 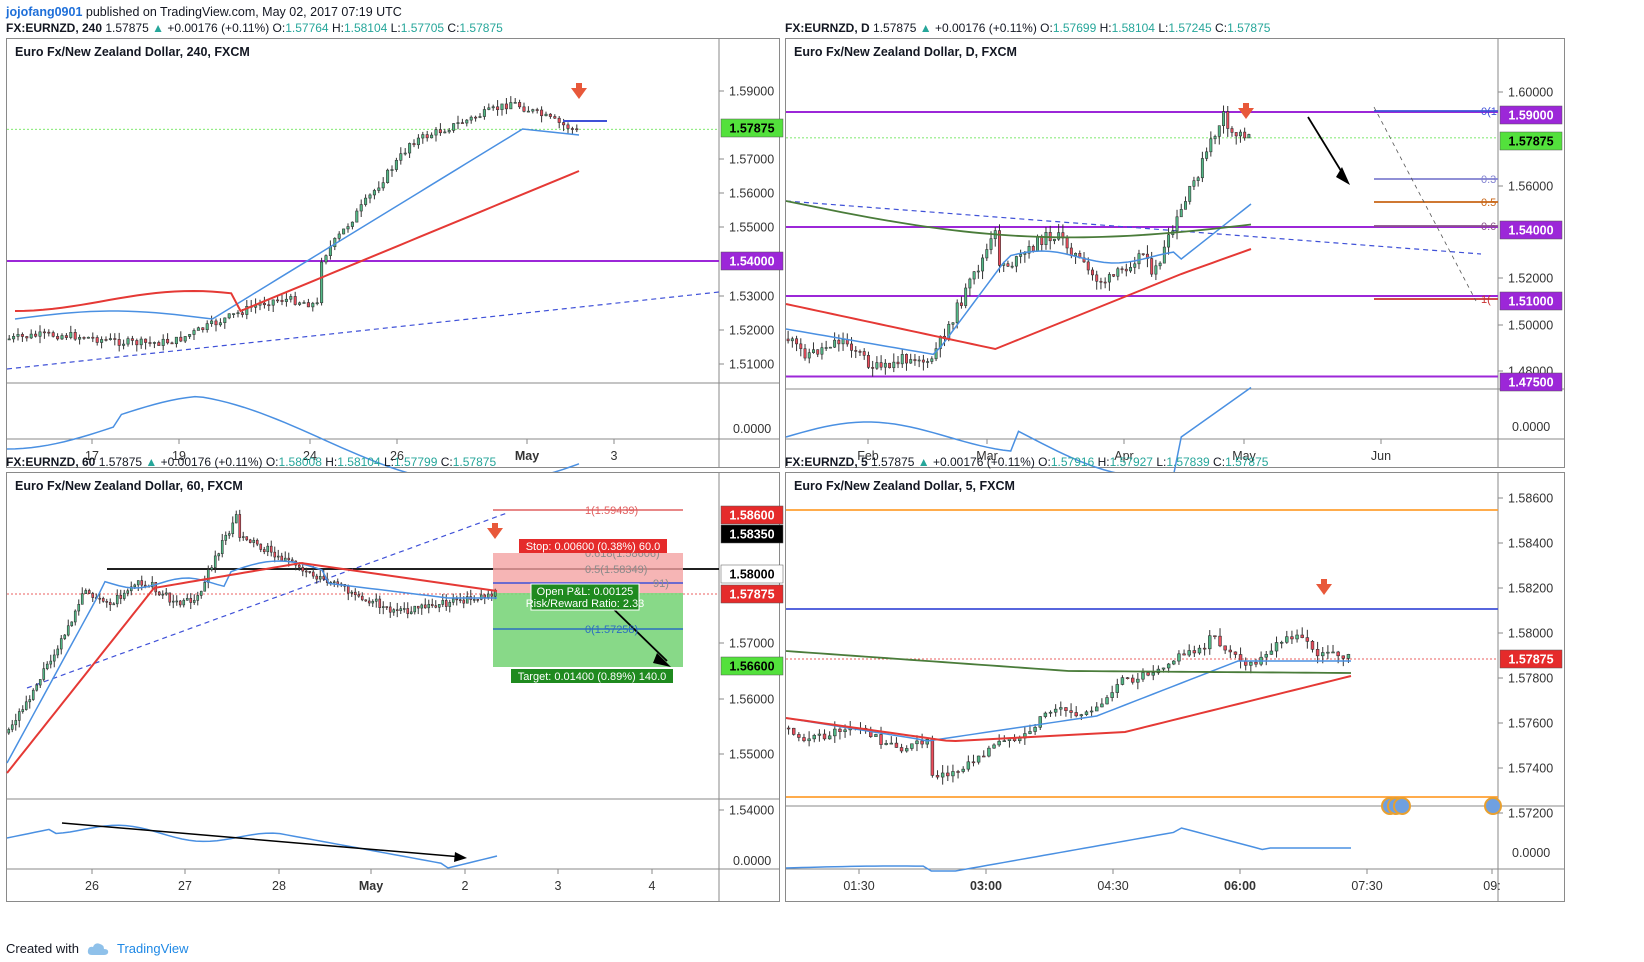 What do you see at coordinates (1530, 679) in the screenshot?
I see `price-tick-label: 1.57800` at bounding box center [1530, 679].